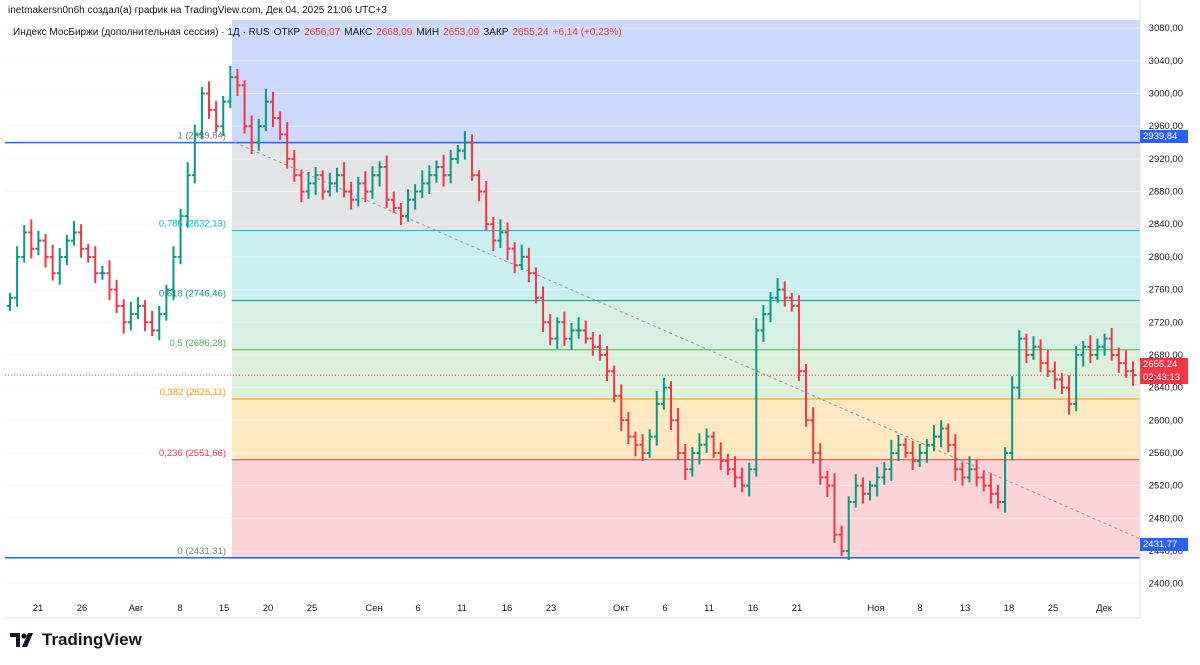 Image resolution: width=1200 pixels, height=665 pixels. What do you see at coordinates (1053, 608) in the screenshot?
I see `time-tick-label: 25` at bounding box center [1053, 608].